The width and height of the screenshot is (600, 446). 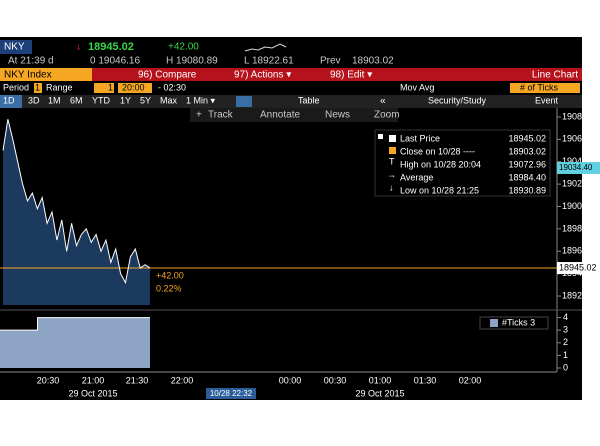 I want to click on tool-news: News, so click(x=337, y=115).